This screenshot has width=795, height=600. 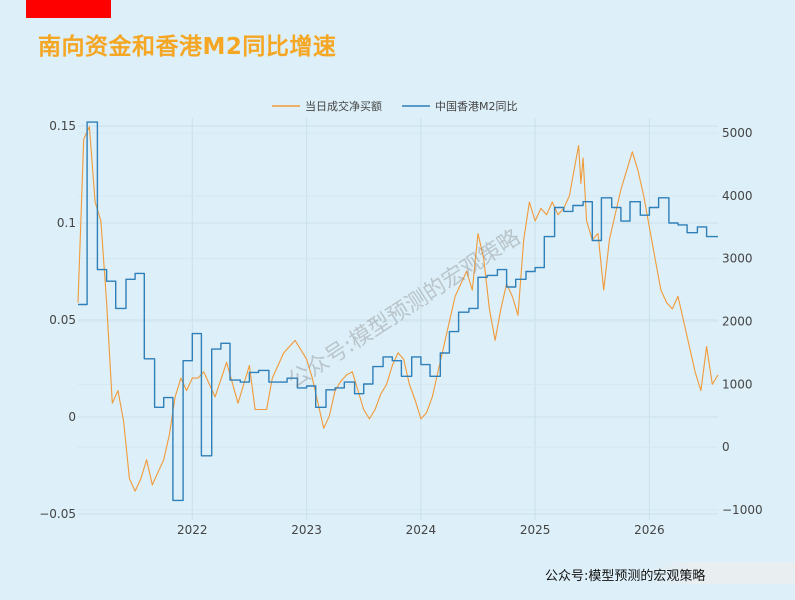 I want to click on right-y-axis: 5000 4000 3000 2000 1000 0 −1000, so click(x=742, y=321).